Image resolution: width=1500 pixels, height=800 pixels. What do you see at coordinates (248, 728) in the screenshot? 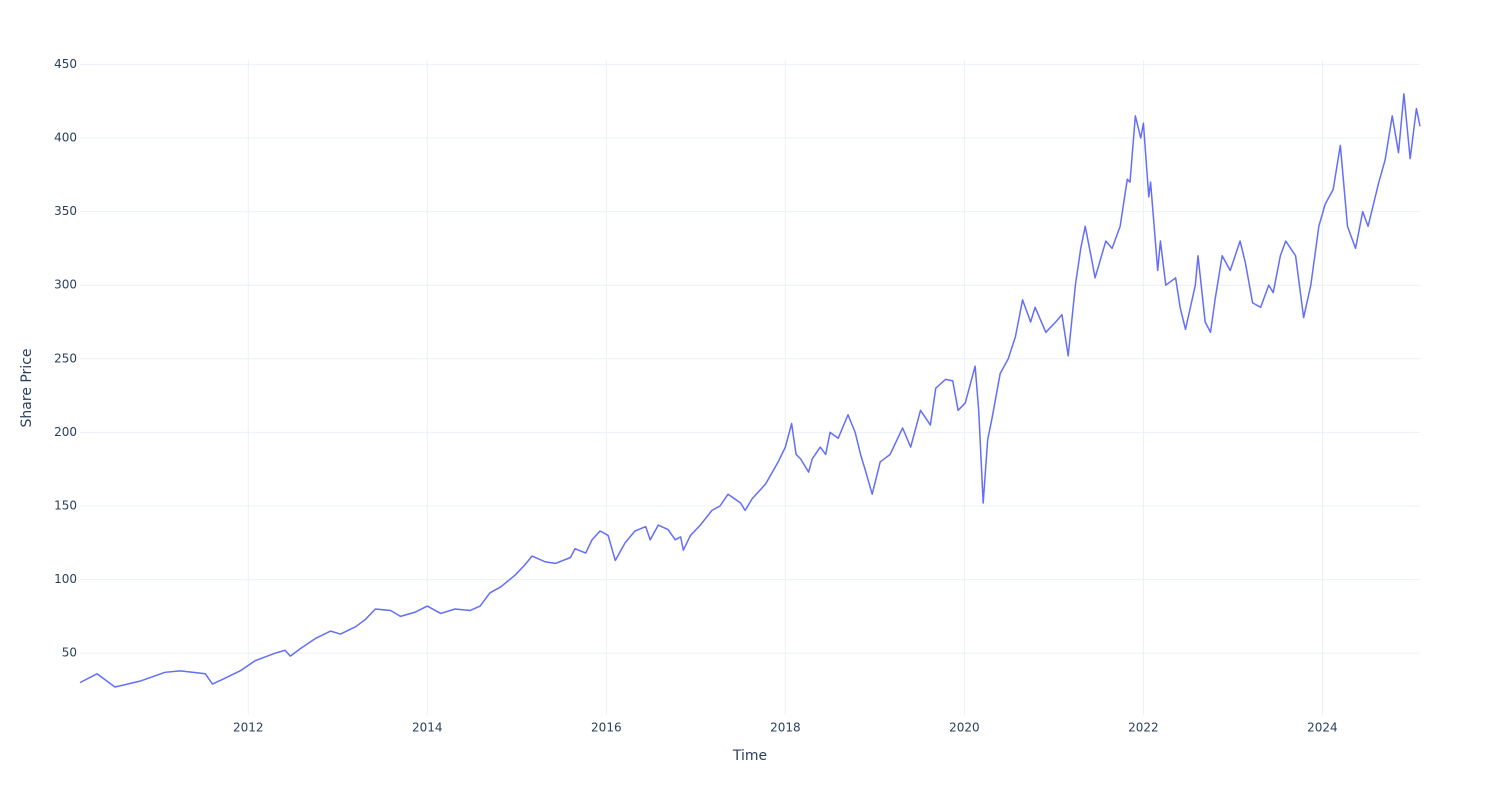
I see `x-tick-label: 2012` at bounding box center [248, 728].